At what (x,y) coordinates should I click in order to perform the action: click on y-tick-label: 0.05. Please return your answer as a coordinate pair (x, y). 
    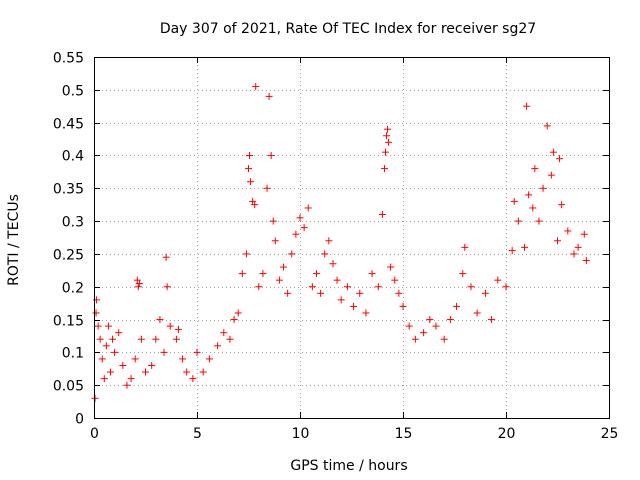
    Looking at the image, I should click on (68, 387).